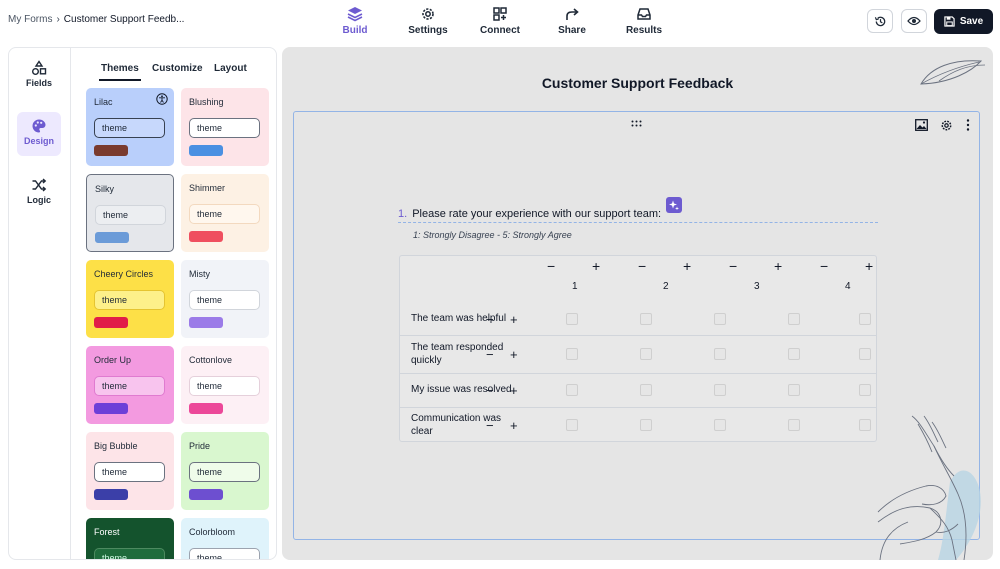 The width and height of the screenshot is (1000, 569). Describe the element at coordinates (130, 471) in the screenshot. I see `theme-card-big-bubble: Big Bubble theme` at that location.